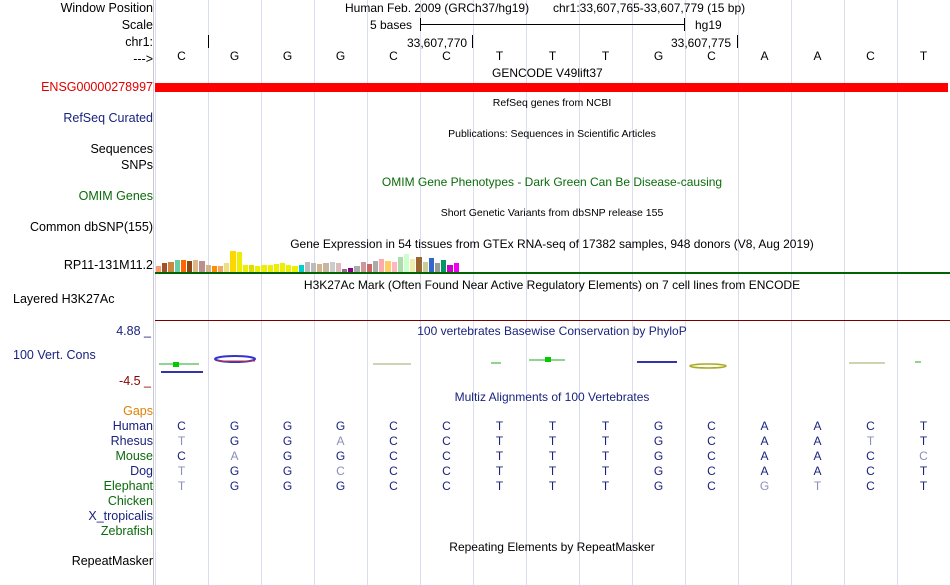 This screenshot has width=950, height=585. Describe the element at coordinates (551, 87) in the screenshot. I see `ensg-gene-bar` at that location.